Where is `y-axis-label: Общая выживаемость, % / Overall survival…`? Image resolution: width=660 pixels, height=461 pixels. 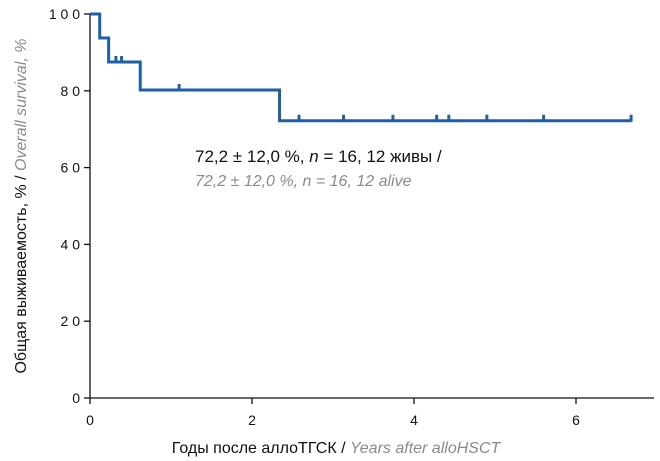
y-axis-label: Общая выживаемость, % / Overall survival… is located at coordinates (21, 205).